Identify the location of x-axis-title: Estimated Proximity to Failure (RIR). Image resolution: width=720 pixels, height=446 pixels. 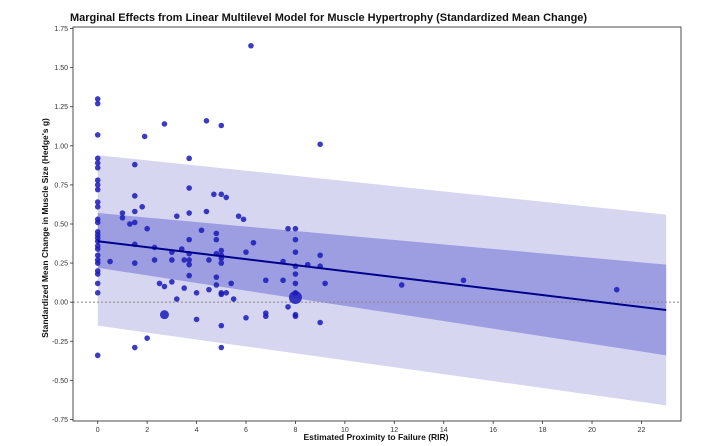
(376, 437).